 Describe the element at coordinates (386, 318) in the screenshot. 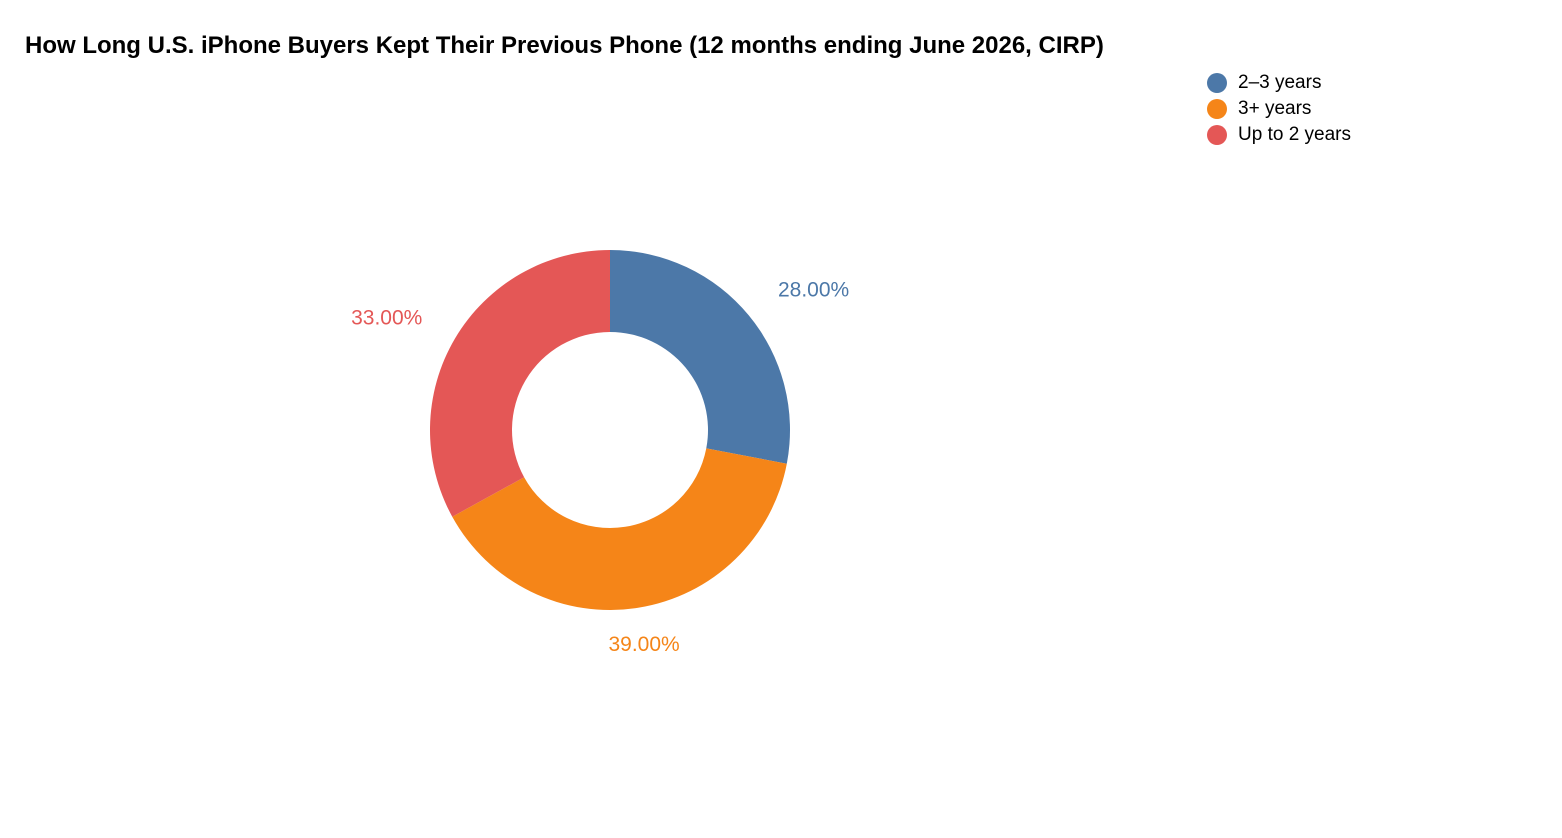

I see `slice-label-up-to-2-years: 33.00%` at that location.